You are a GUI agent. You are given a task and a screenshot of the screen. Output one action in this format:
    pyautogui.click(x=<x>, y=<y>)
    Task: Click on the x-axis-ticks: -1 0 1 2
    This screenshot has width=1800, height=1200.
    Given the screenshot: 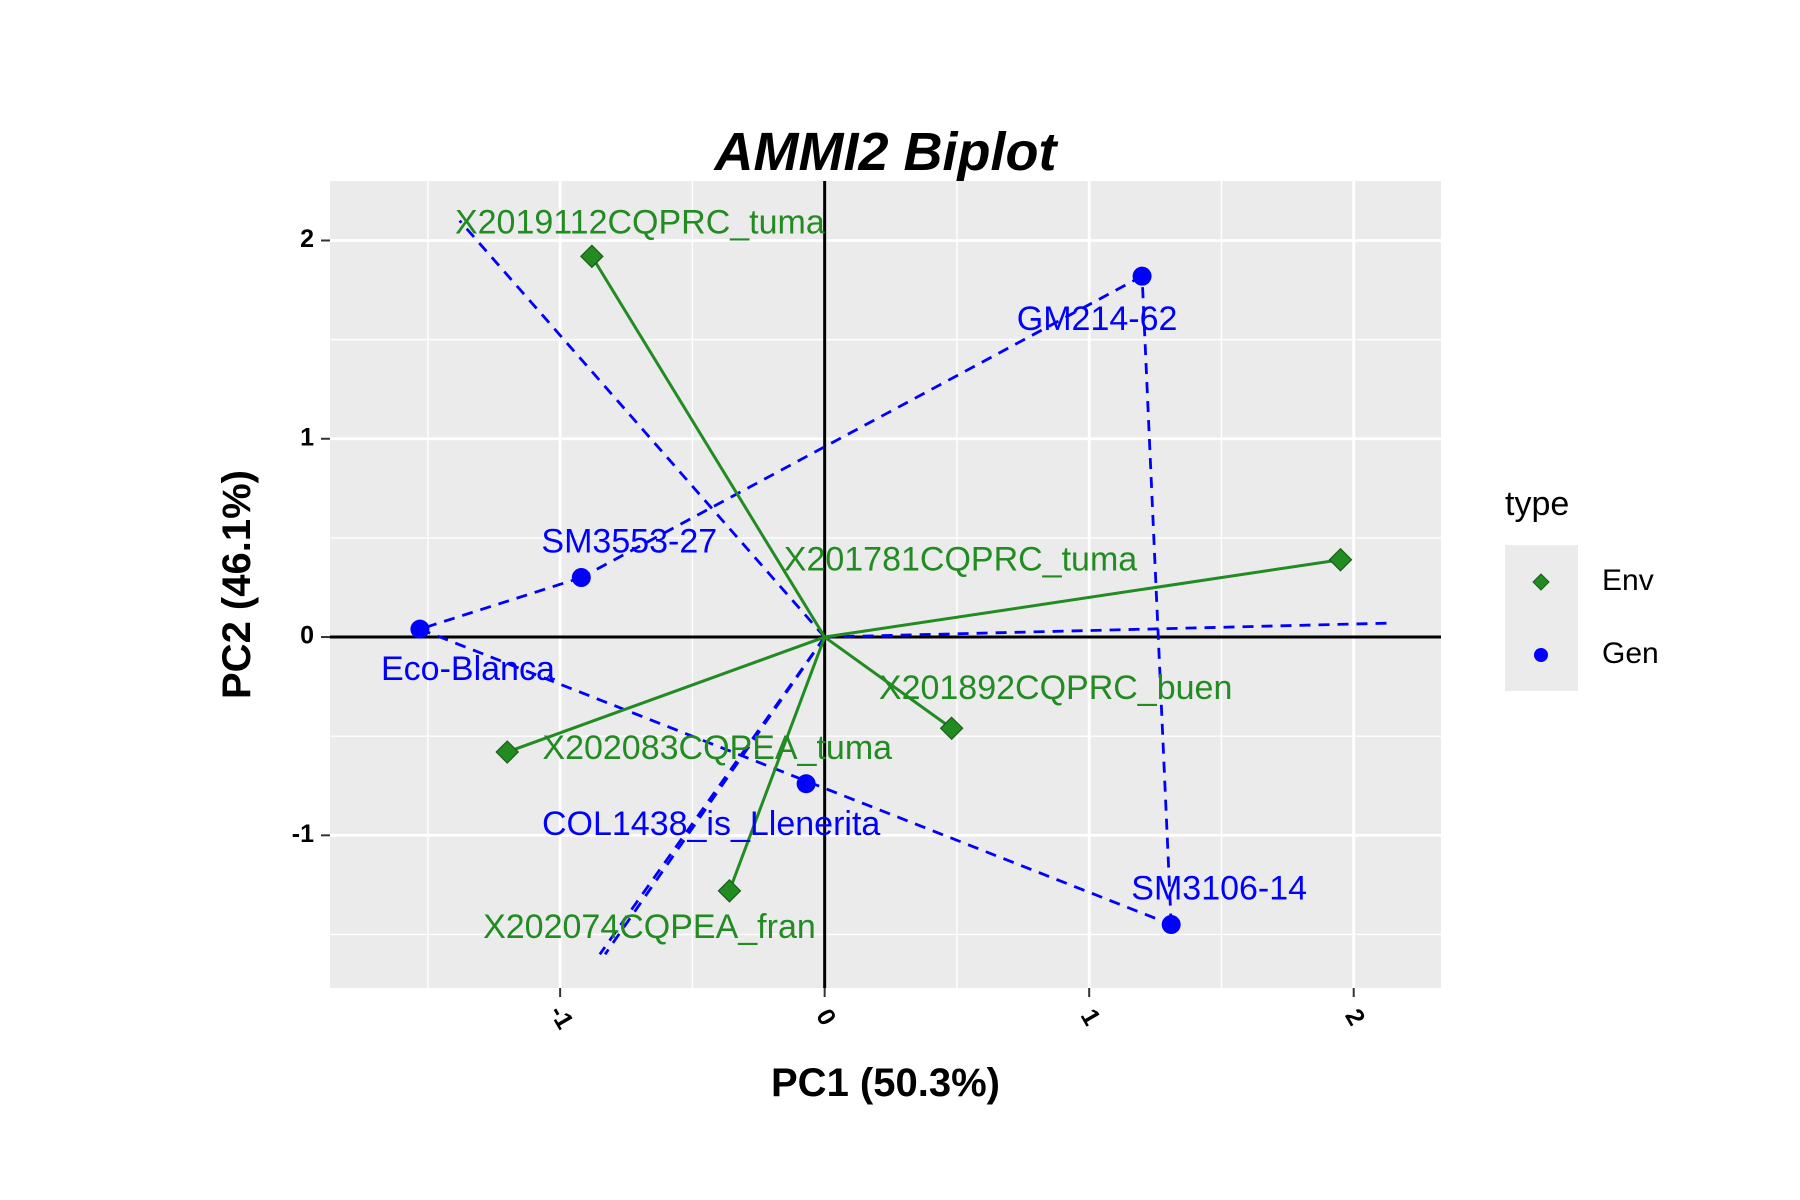 What is the action you would take?
    pyautogui.click(x=957, y=1011)
    